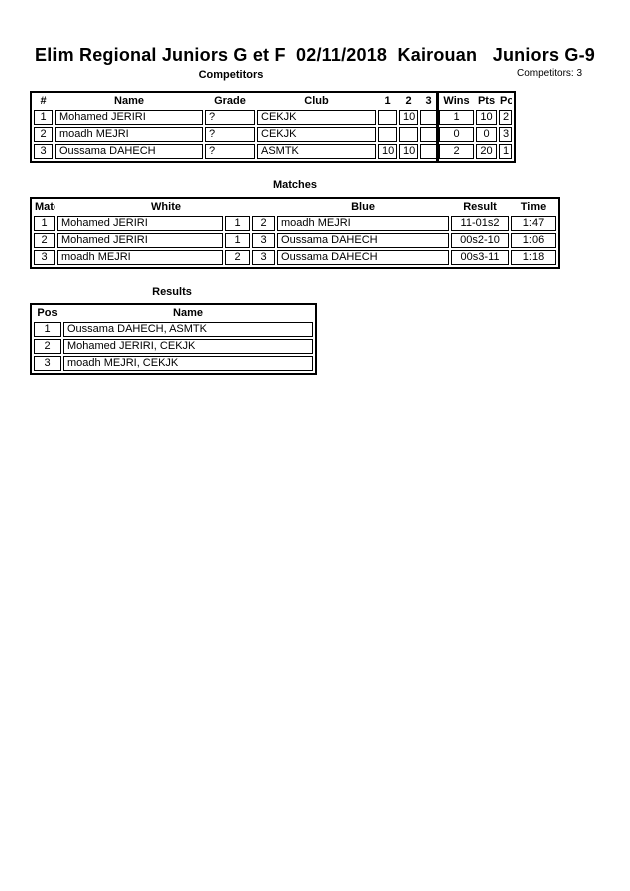  Describe the element at coordinates (363, 223) in the screenshot. I see `match-blue: moadh MEJRI` at that location.